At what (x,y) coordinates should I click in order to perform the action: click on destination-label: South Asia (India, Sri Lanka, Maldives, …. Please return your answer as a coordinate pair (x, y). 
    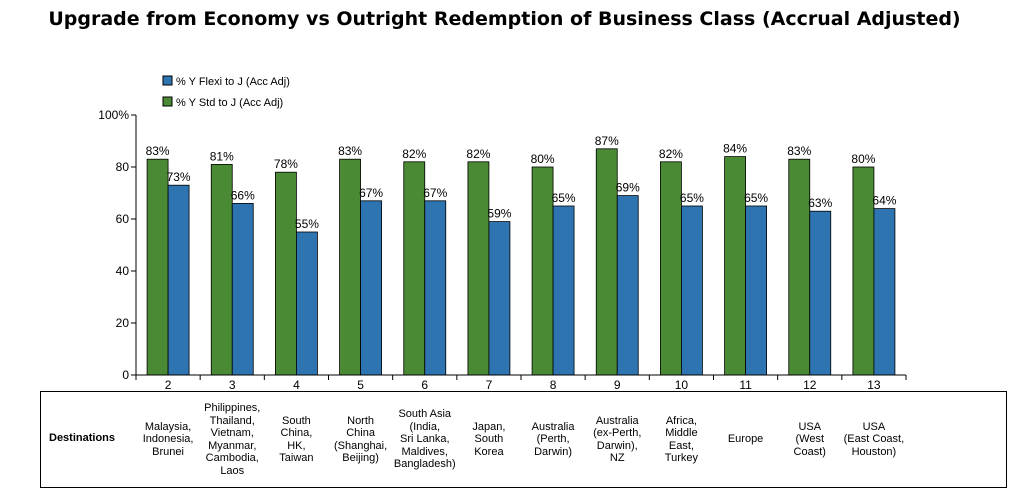
    Looking at the image, I should click on (424, 439).